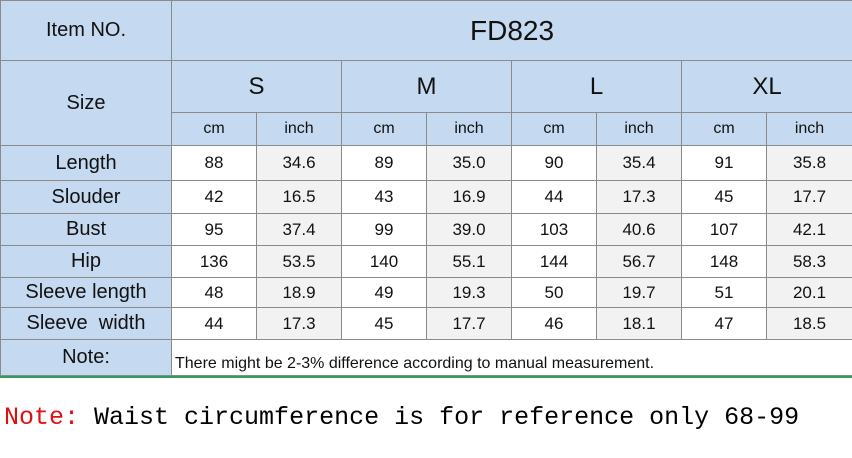  Describe the element at coordinates (299, 262) in the screenshot. I see `value-cell: 53.5` at that location.